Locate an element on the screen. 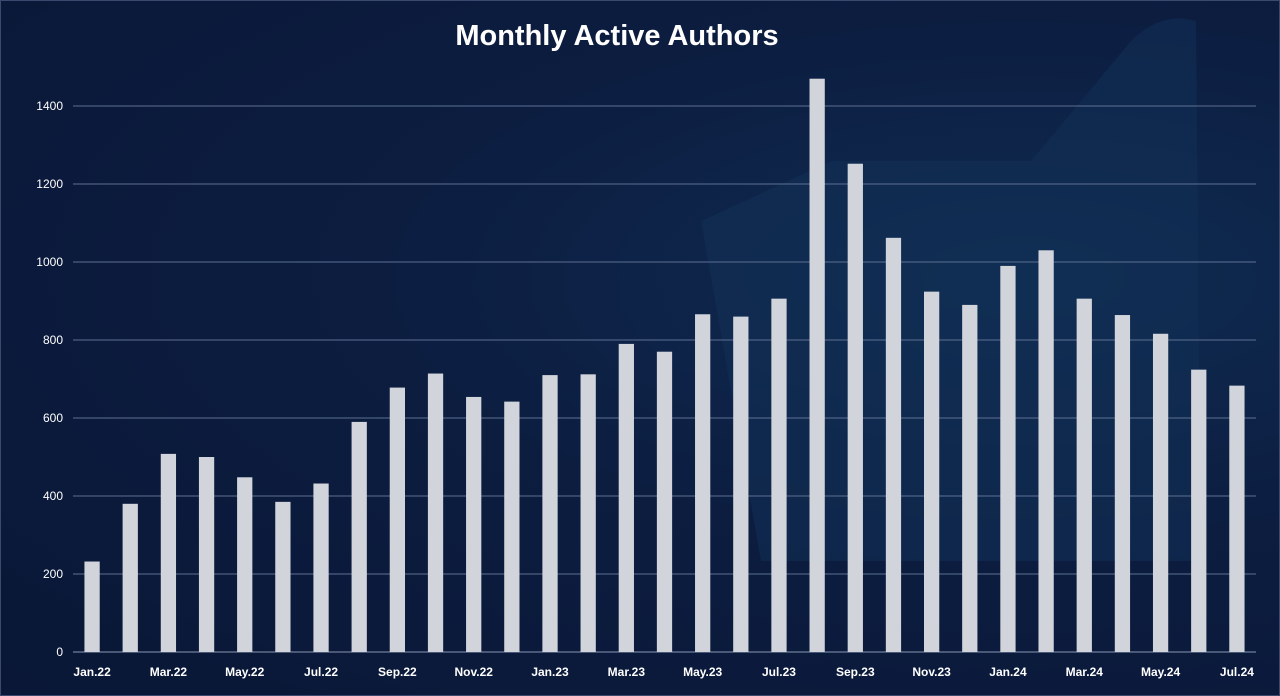 This screenshot has height=696, width=1280. bar-Nov.23 is located at coordinates (931, 471).